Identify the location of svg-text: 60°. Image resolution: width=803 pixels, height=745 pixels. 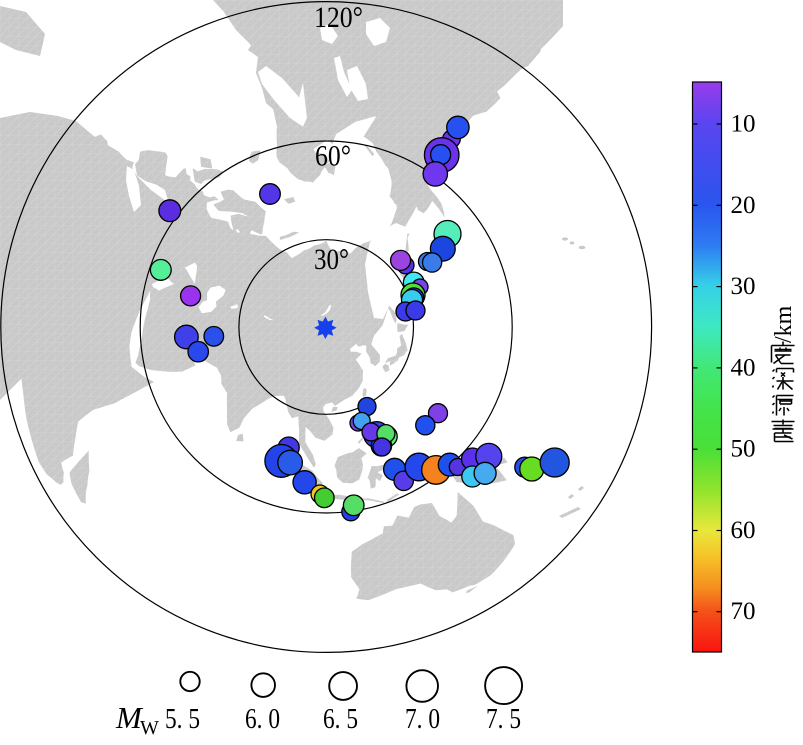
(333, 156).